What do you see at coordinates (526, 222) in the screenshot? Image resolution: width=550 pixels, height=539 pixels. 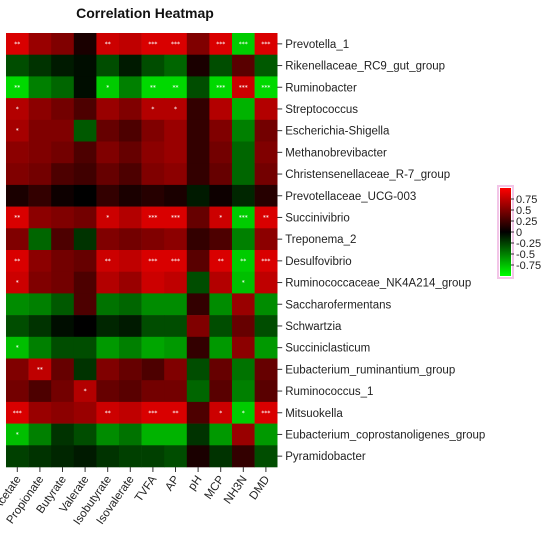 I see `legend-tick-label: 0.25` at bounding box center [526, 222].